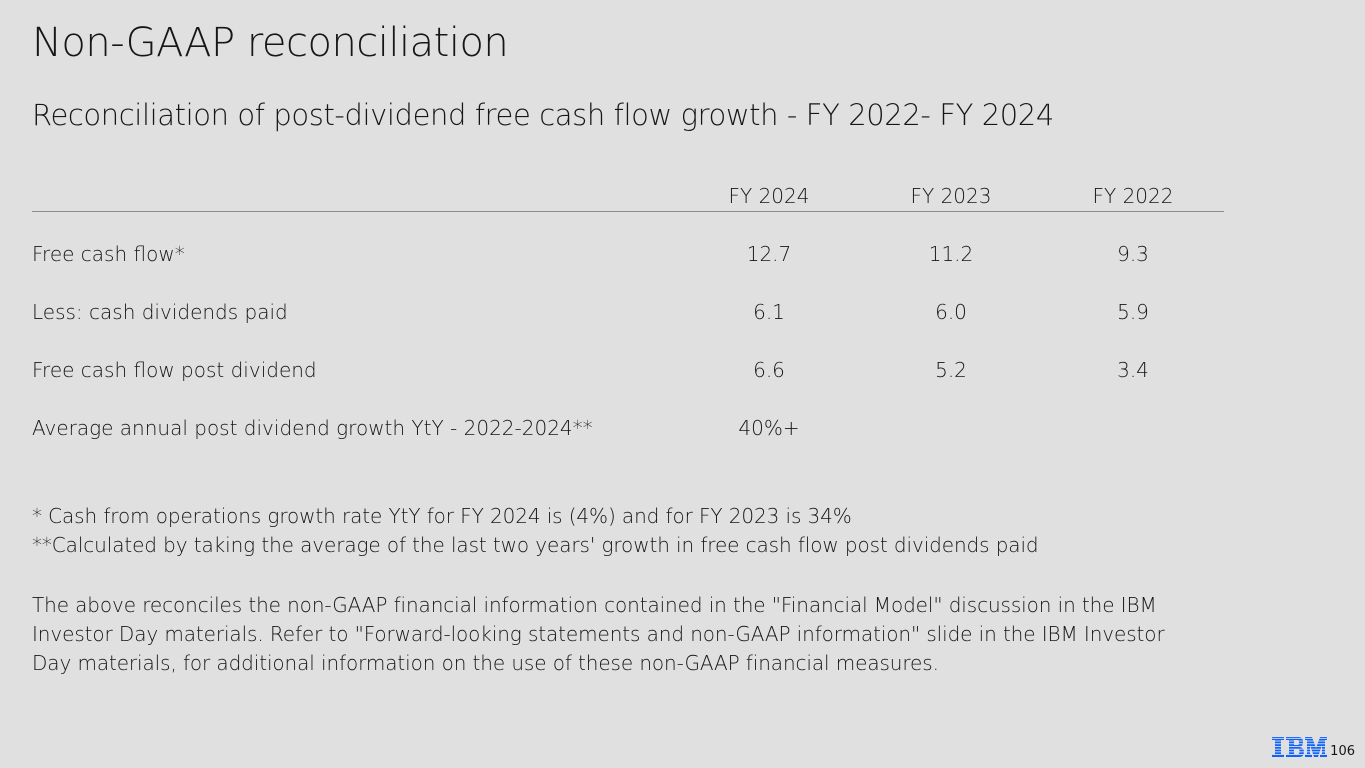 The image size is (1365, 768). Describe the element at coordinates (108, 254) in the screenshot. I see `row-label: Free cash flow*` at that location.